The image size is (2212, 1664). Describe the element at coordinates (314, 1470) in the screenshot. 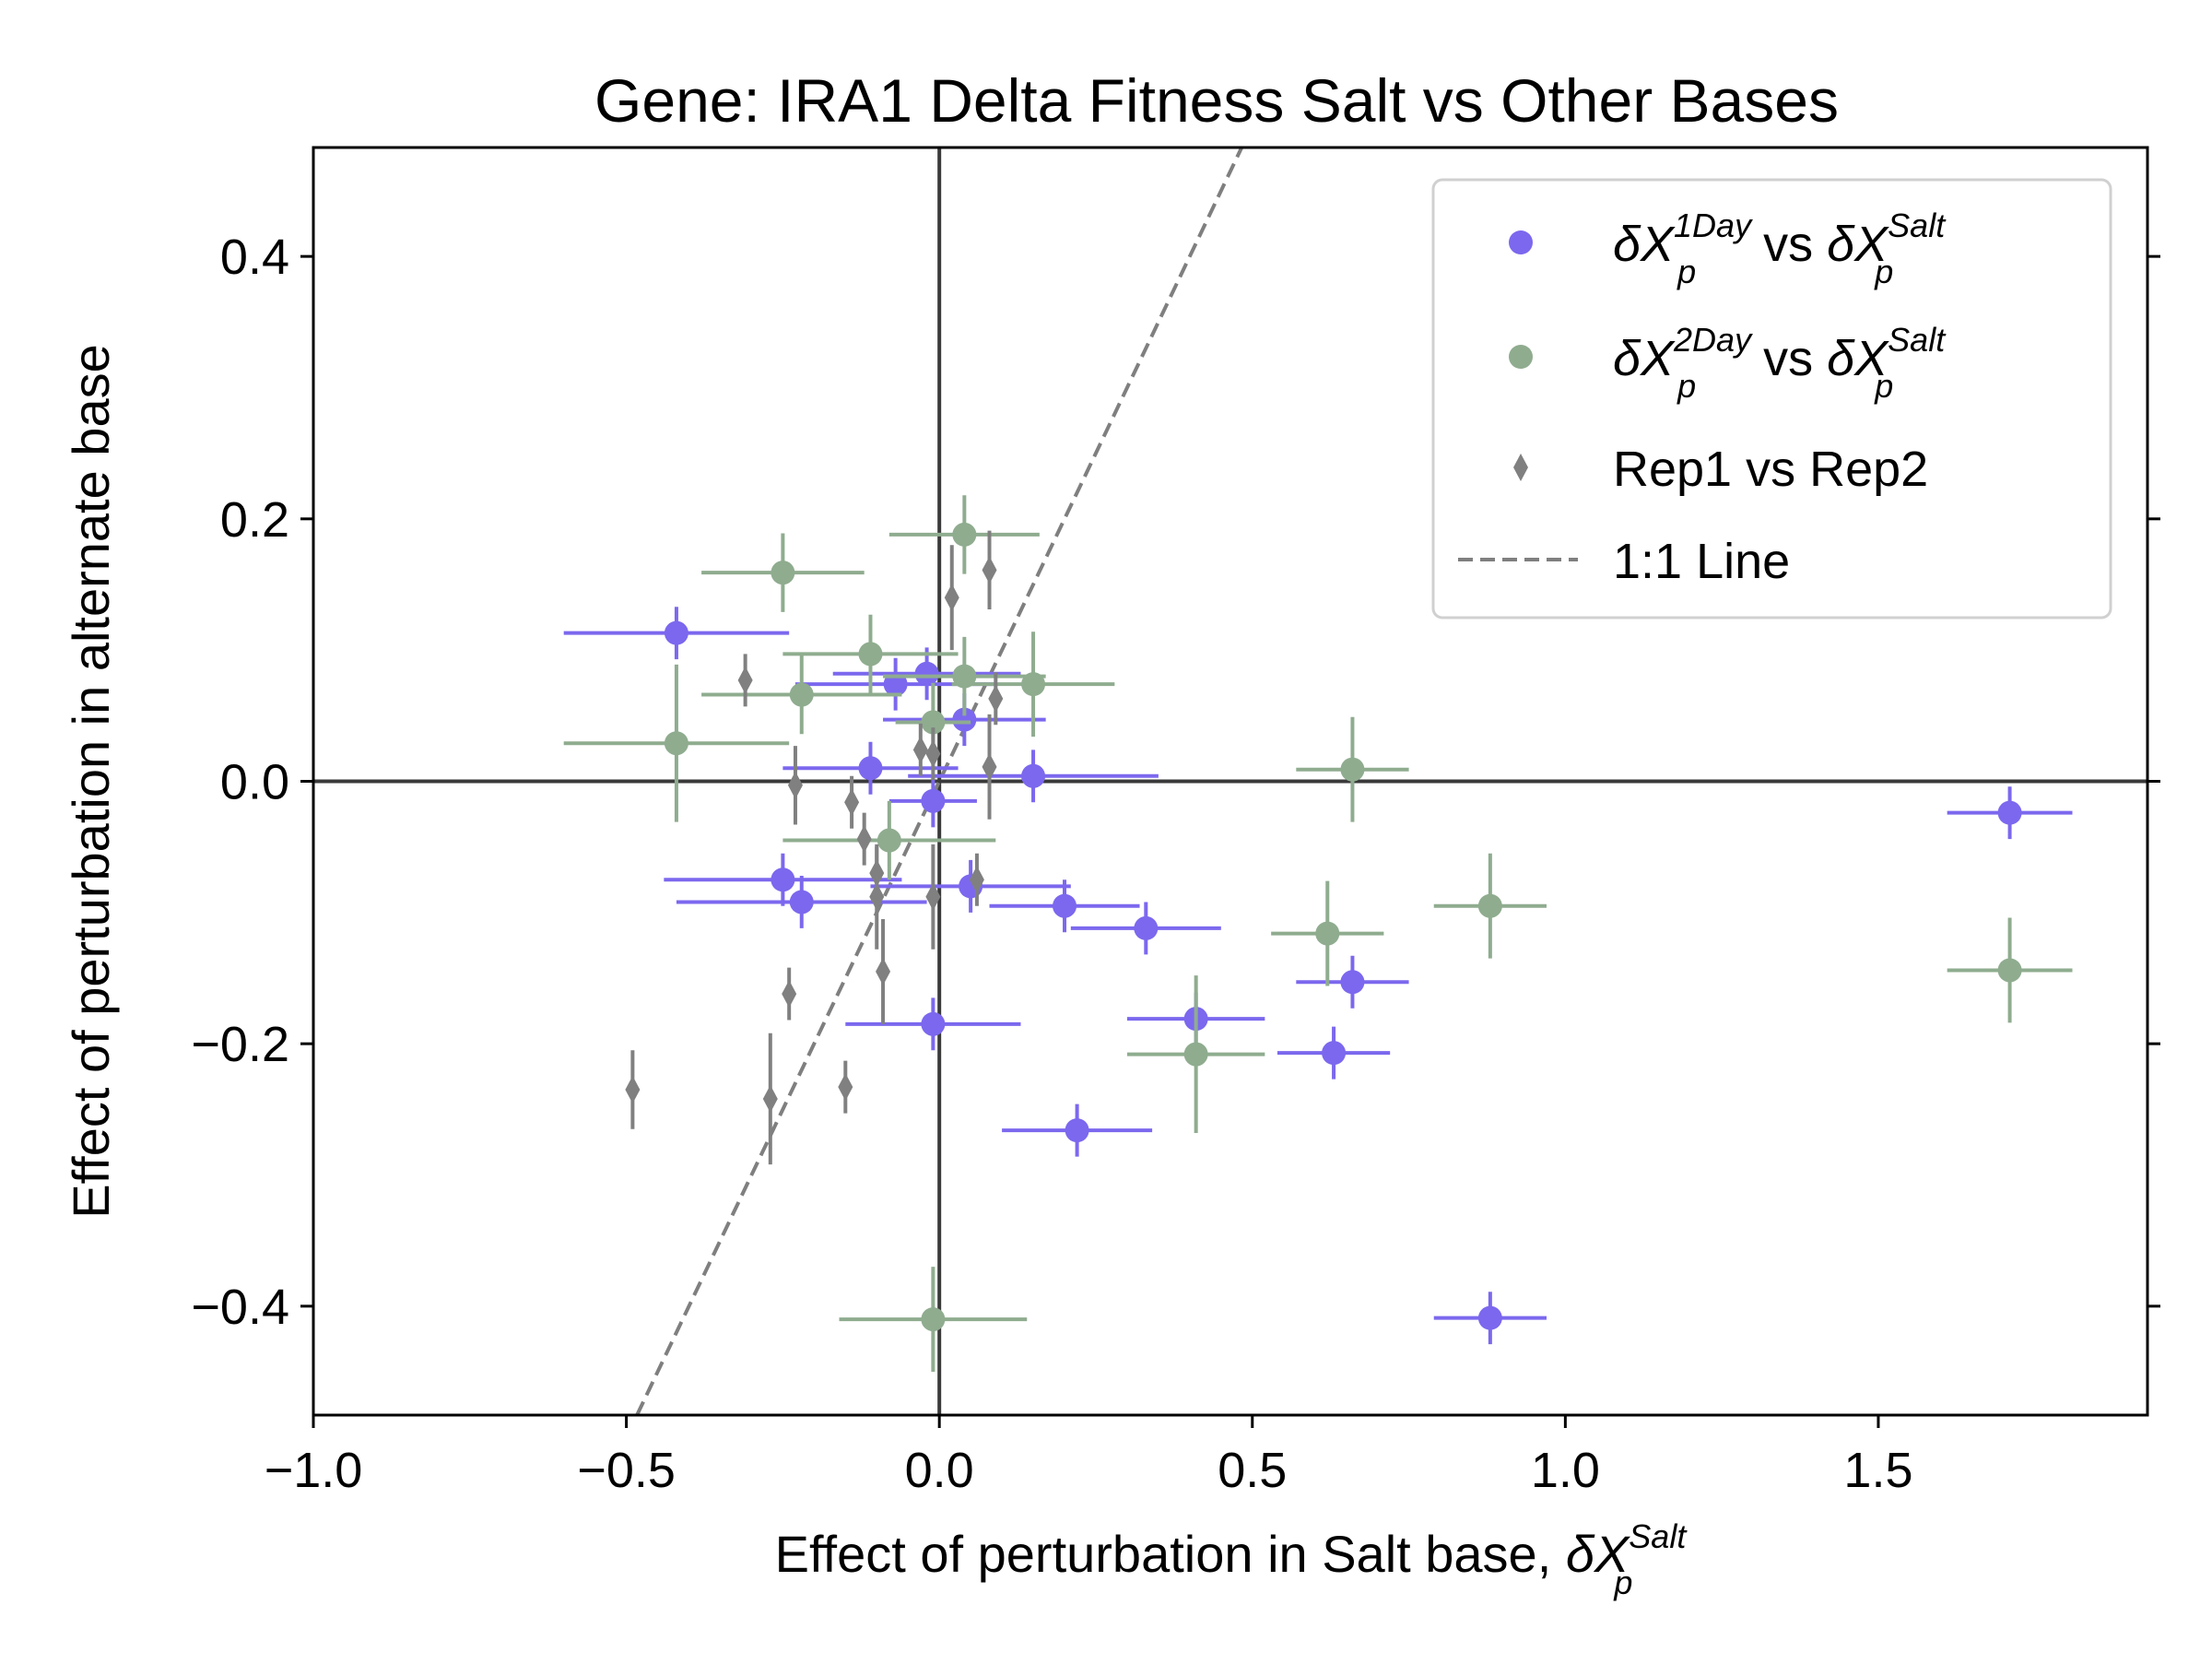

I see `x-tick-label: −1.0` at that location.